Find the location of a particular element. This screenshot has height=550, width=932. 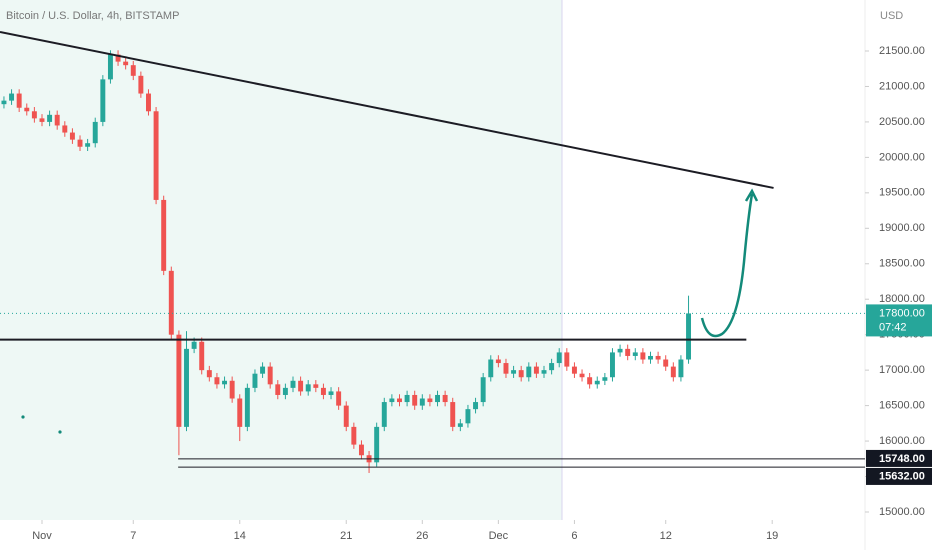

y-tick-label: 20000.00 is located at coordinates (902, 157).